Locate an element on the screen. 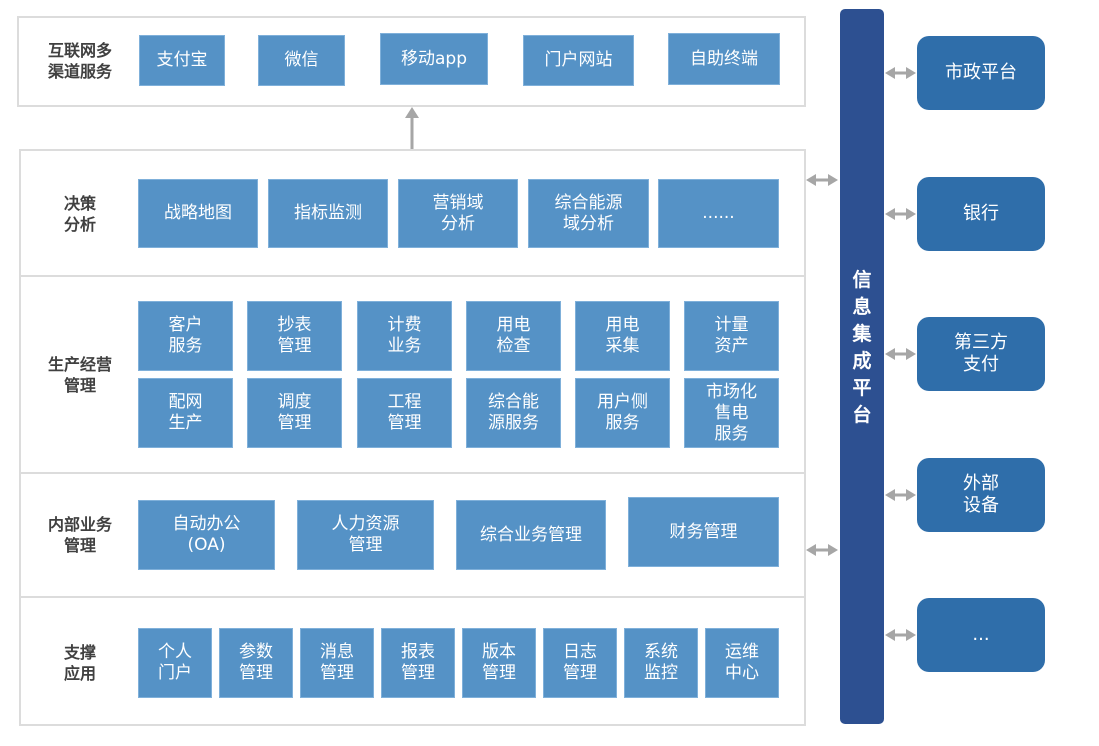  module-box: 战略地图 is located at coordinates (198, 213).